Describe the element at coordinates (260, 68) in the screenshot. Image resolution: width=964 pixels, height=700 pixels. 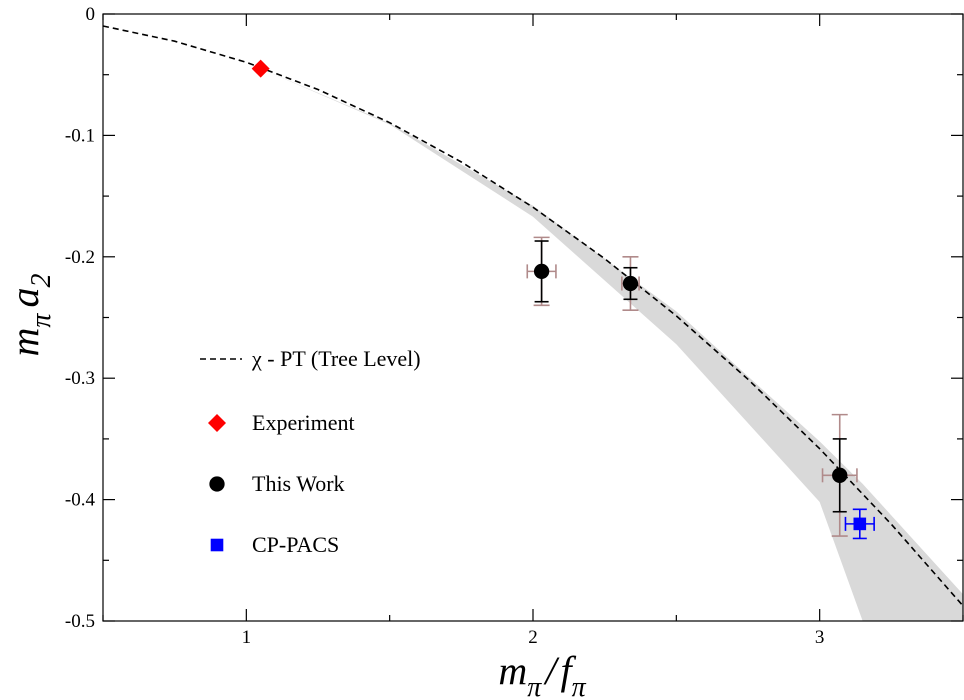
I see `experiment-point` at that location.